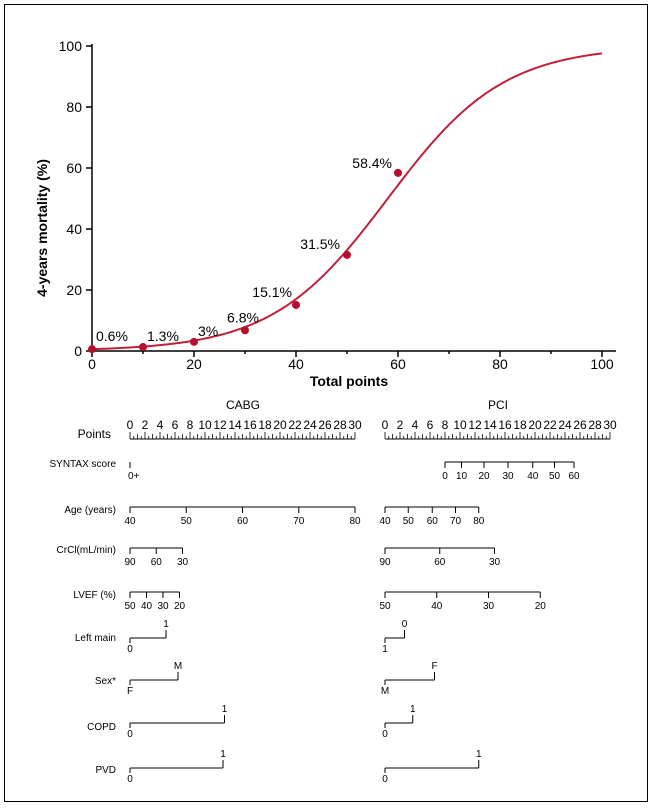  What do you see at coordinates (94, 595) in the screenshot?
I see `row-label-lvef: LVEF (%)` at bounding box center [94, 595].